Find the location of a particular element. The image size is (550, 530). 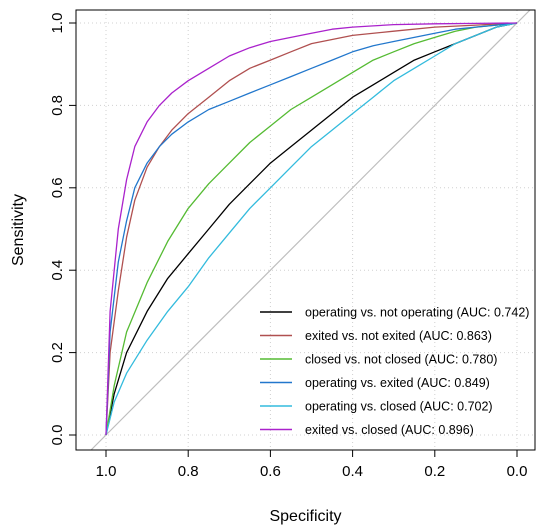

x-tick-label: 0.8 is located at coordinates (188, 471).